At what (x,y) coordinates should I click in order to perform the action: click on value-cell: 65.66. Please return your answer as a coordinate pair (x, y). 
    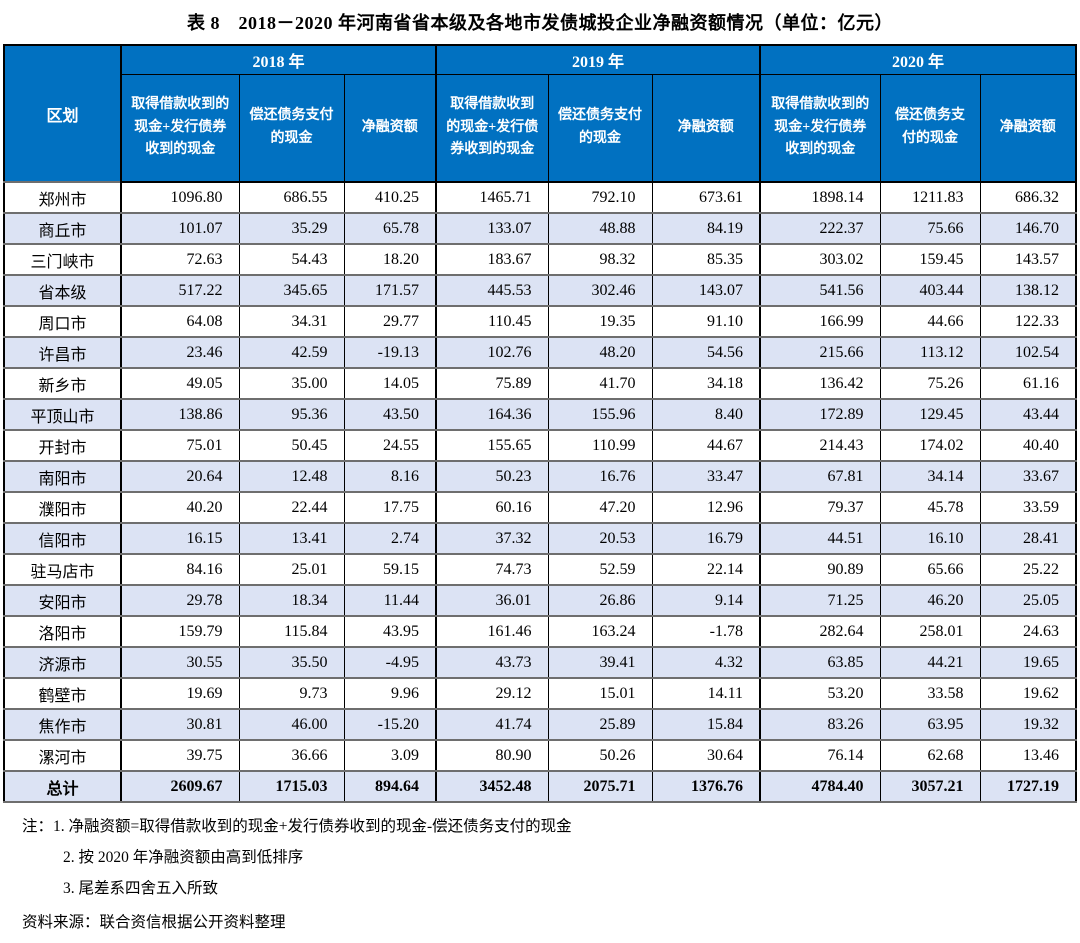
    Looking at the image, I should click on (930, 569).